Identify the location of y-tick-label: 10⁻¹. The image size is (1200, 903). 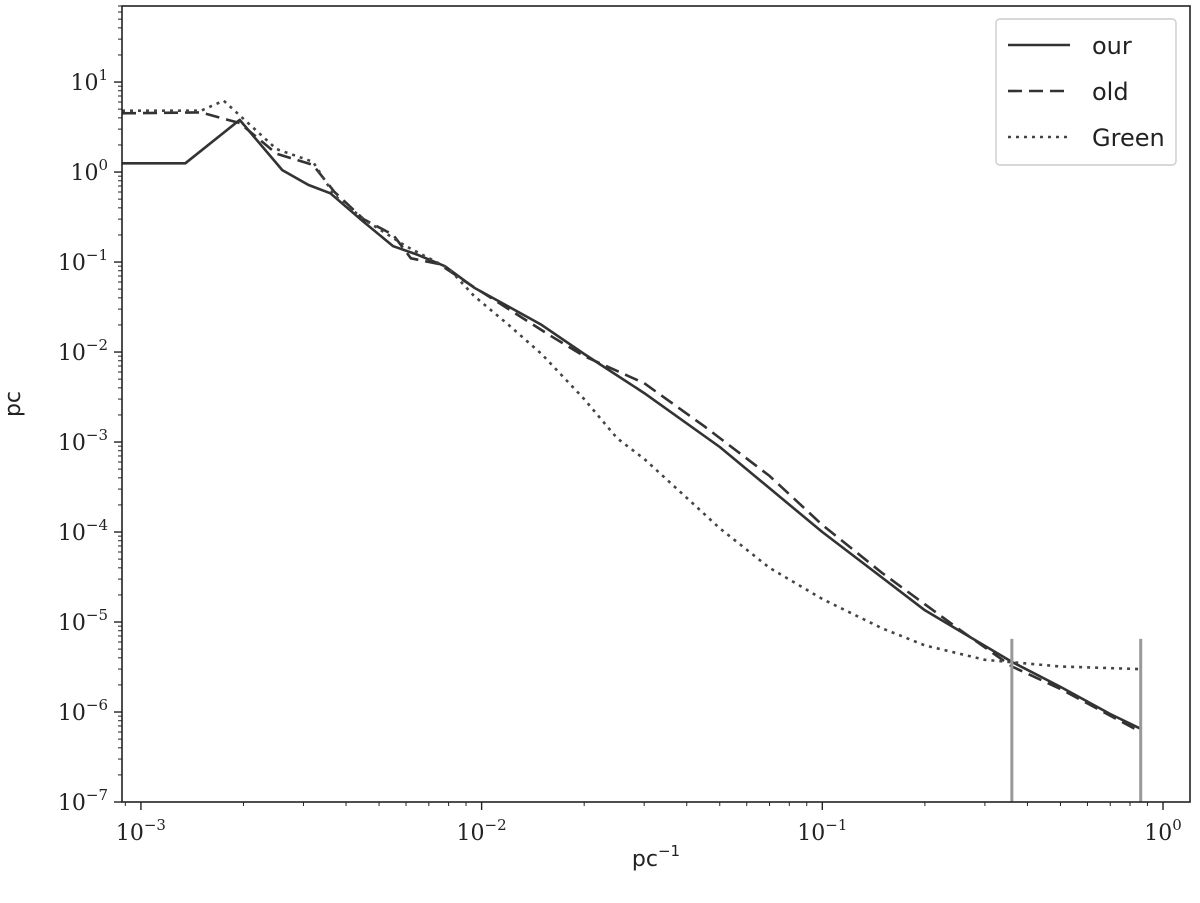
(83, 261).